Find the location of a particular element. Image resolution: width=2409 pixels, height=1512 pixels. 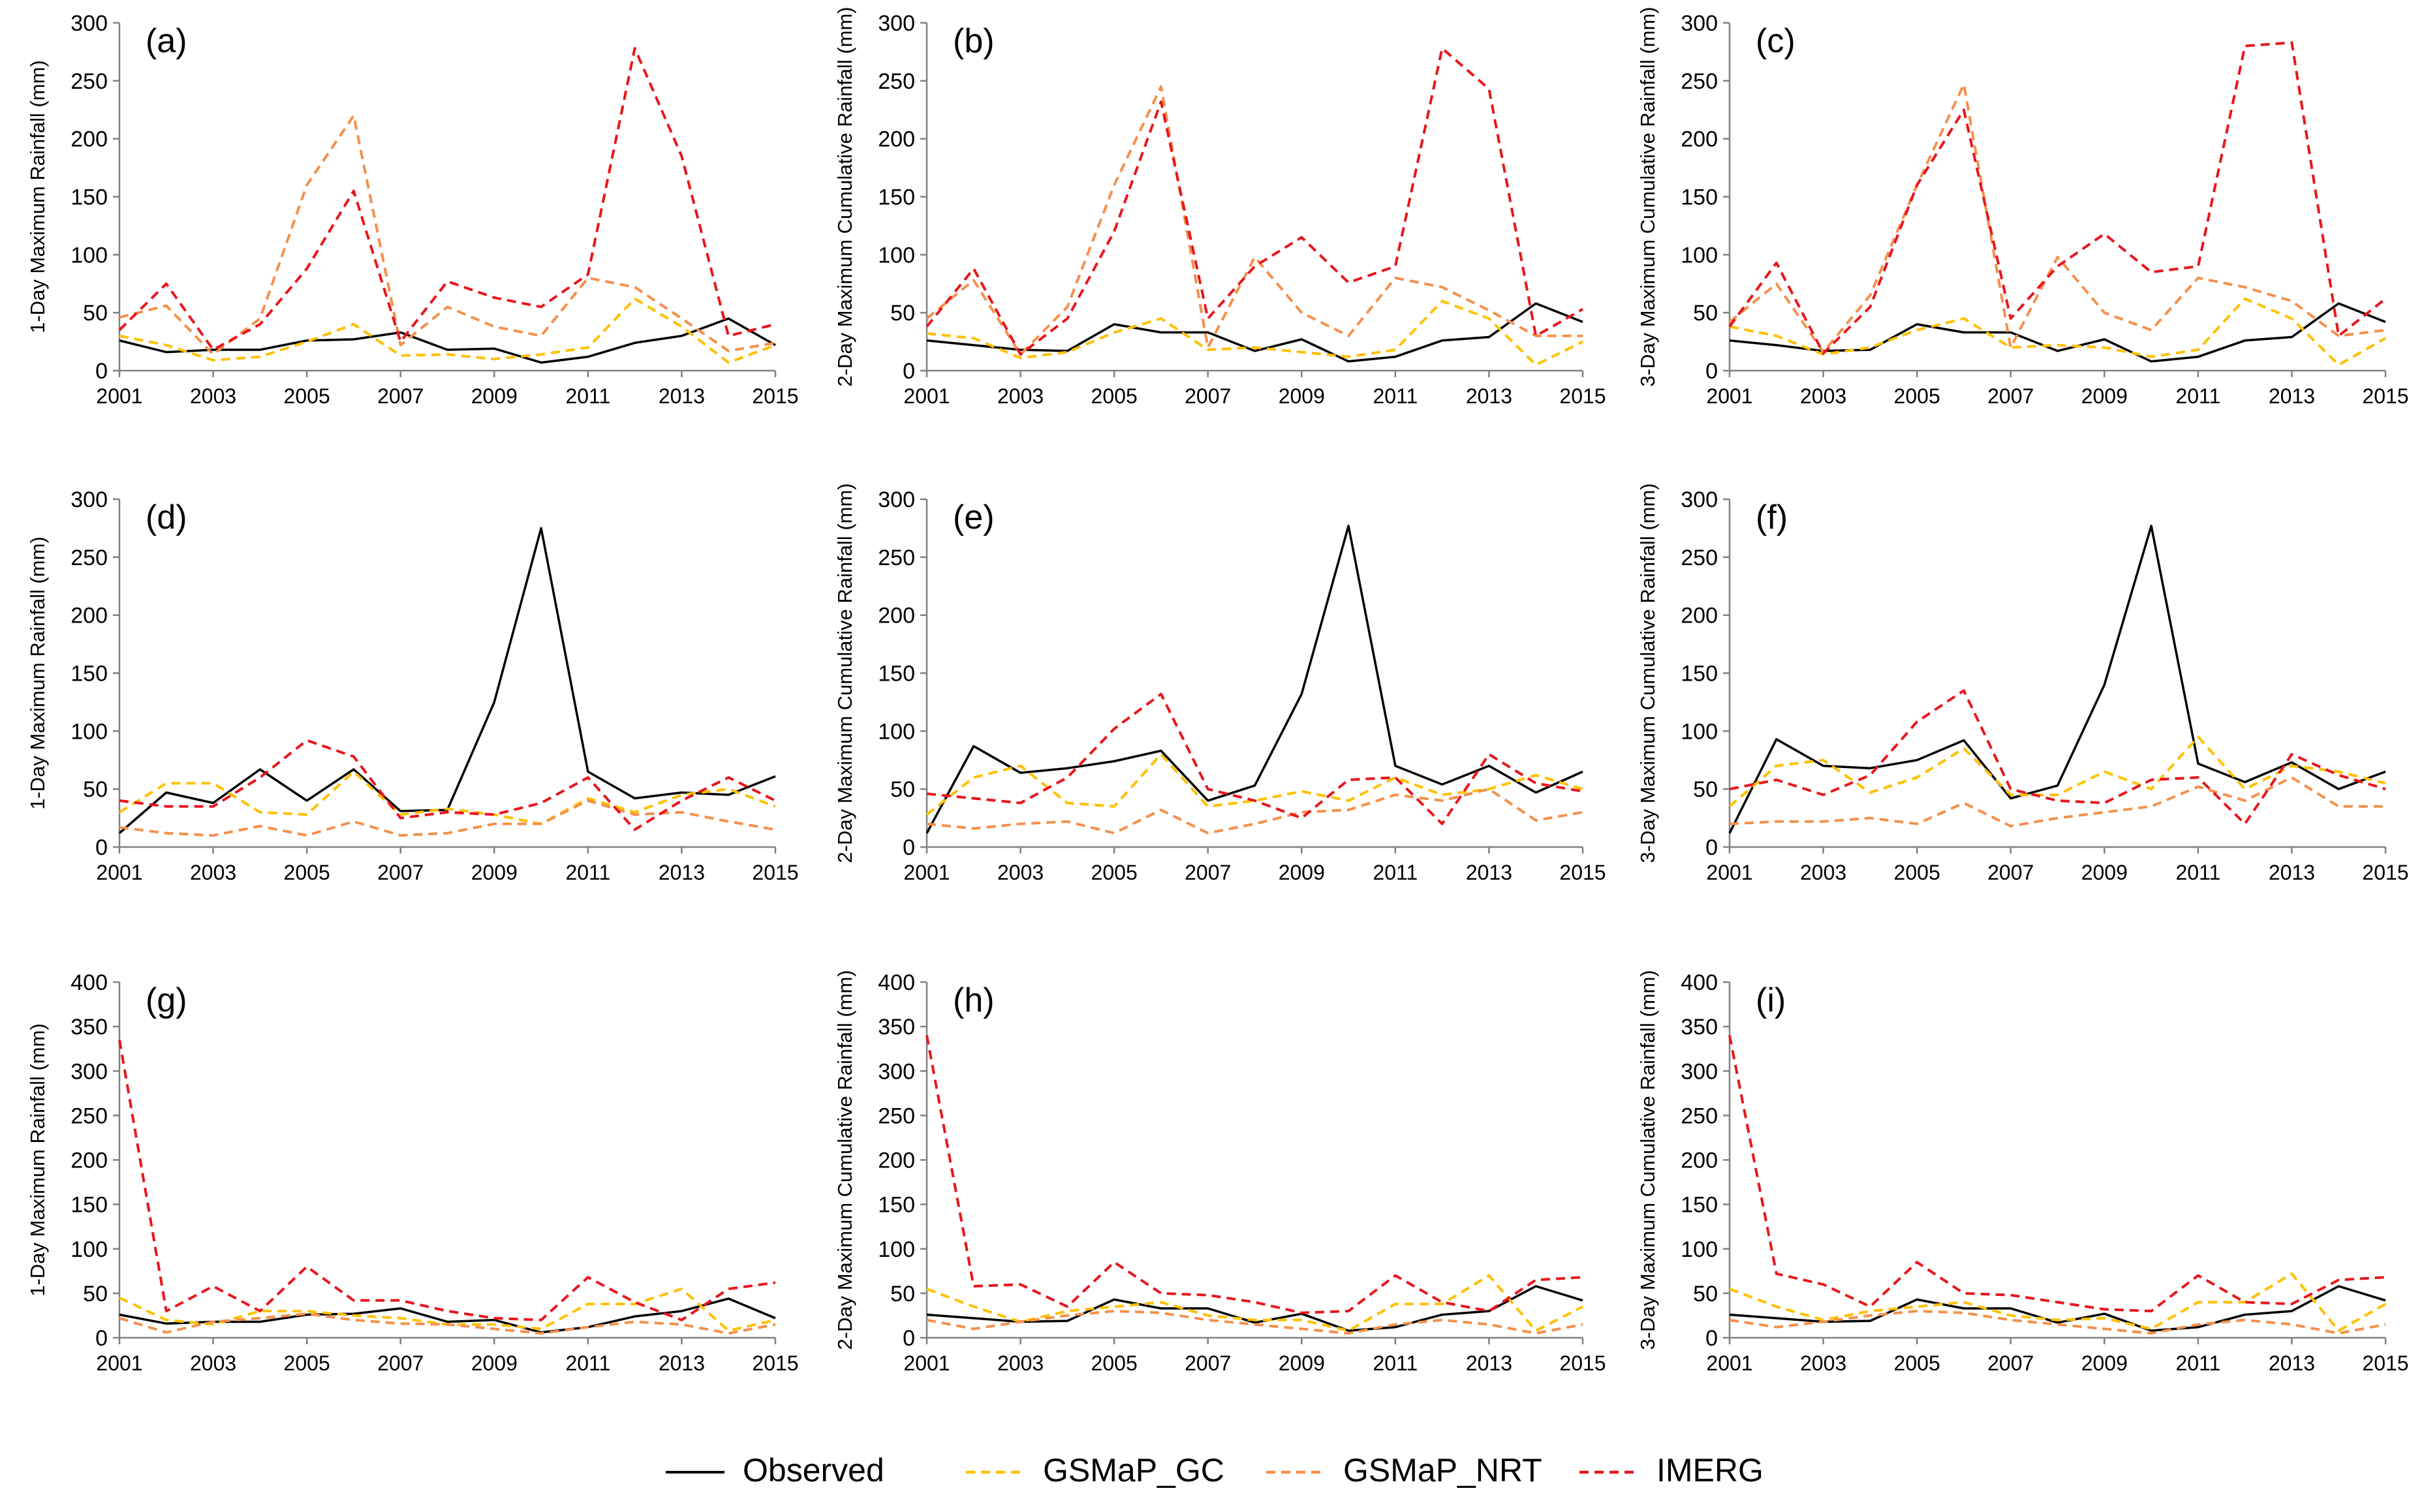

panel-label: (e) is located at coordinates (974, 517).